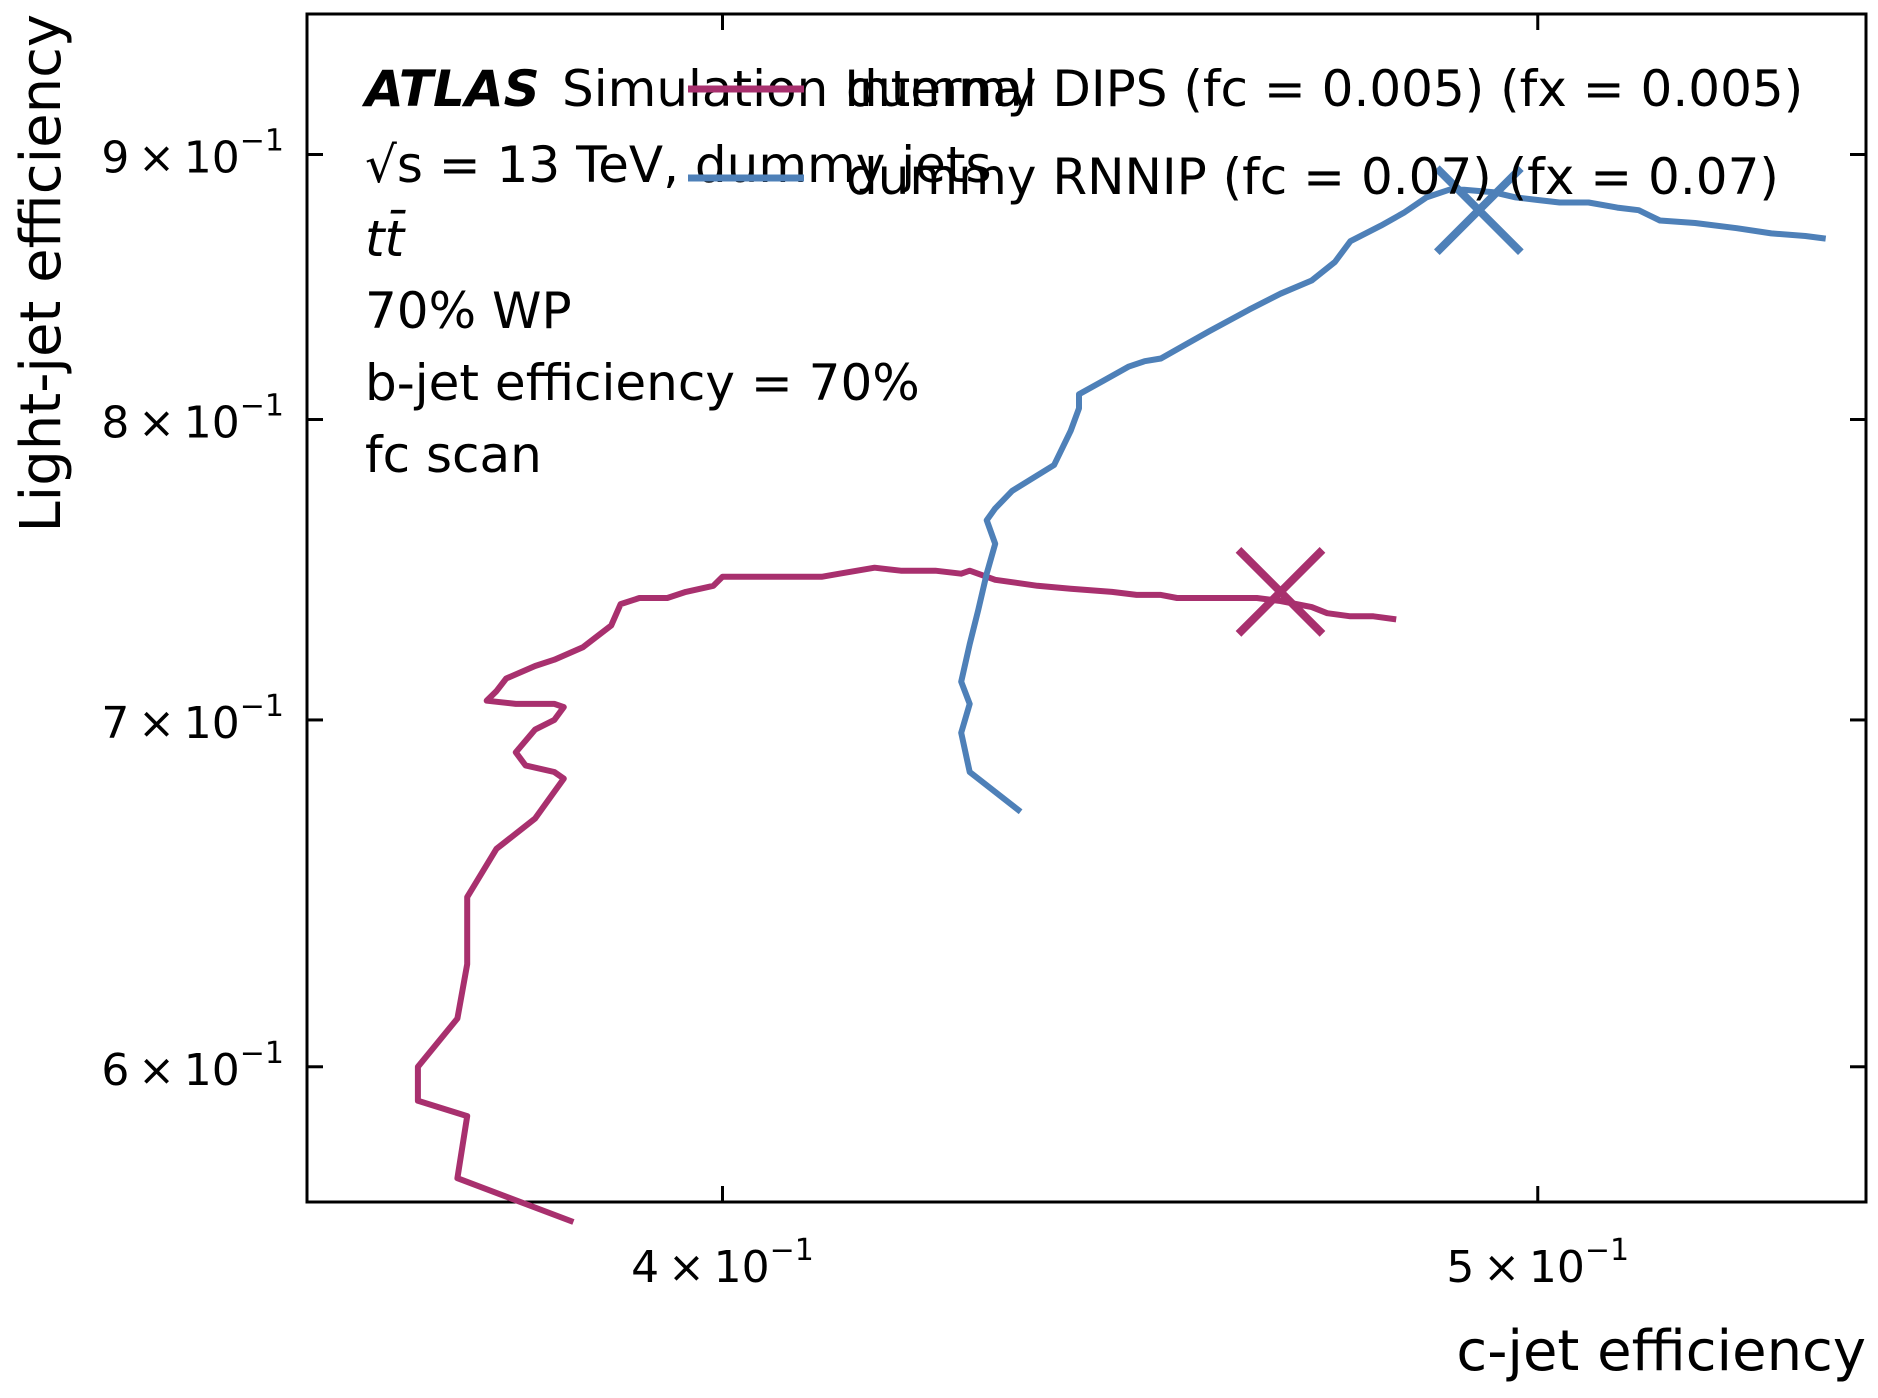 Image resolution: width=1878 pixels, height=1398 pixels. I want to click on x-axis-label: c-jet efficiency, so click(1661, 1351).